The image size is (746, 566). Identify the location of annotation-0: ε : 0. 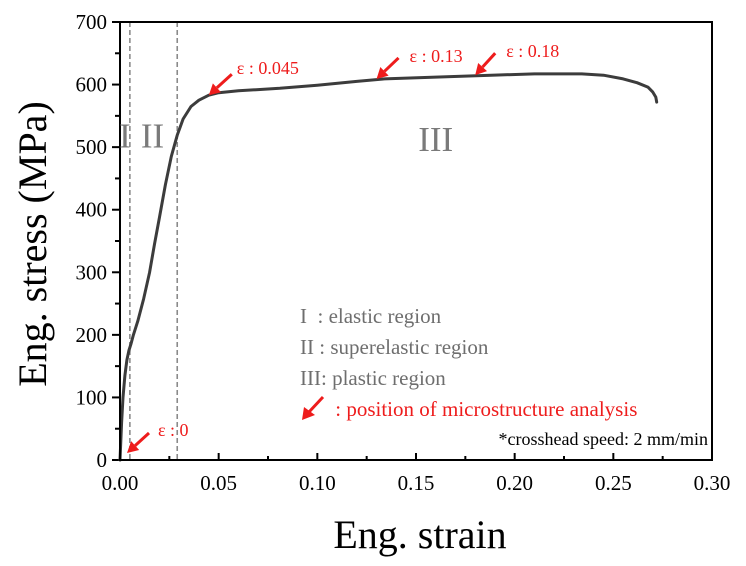
(158, 436).